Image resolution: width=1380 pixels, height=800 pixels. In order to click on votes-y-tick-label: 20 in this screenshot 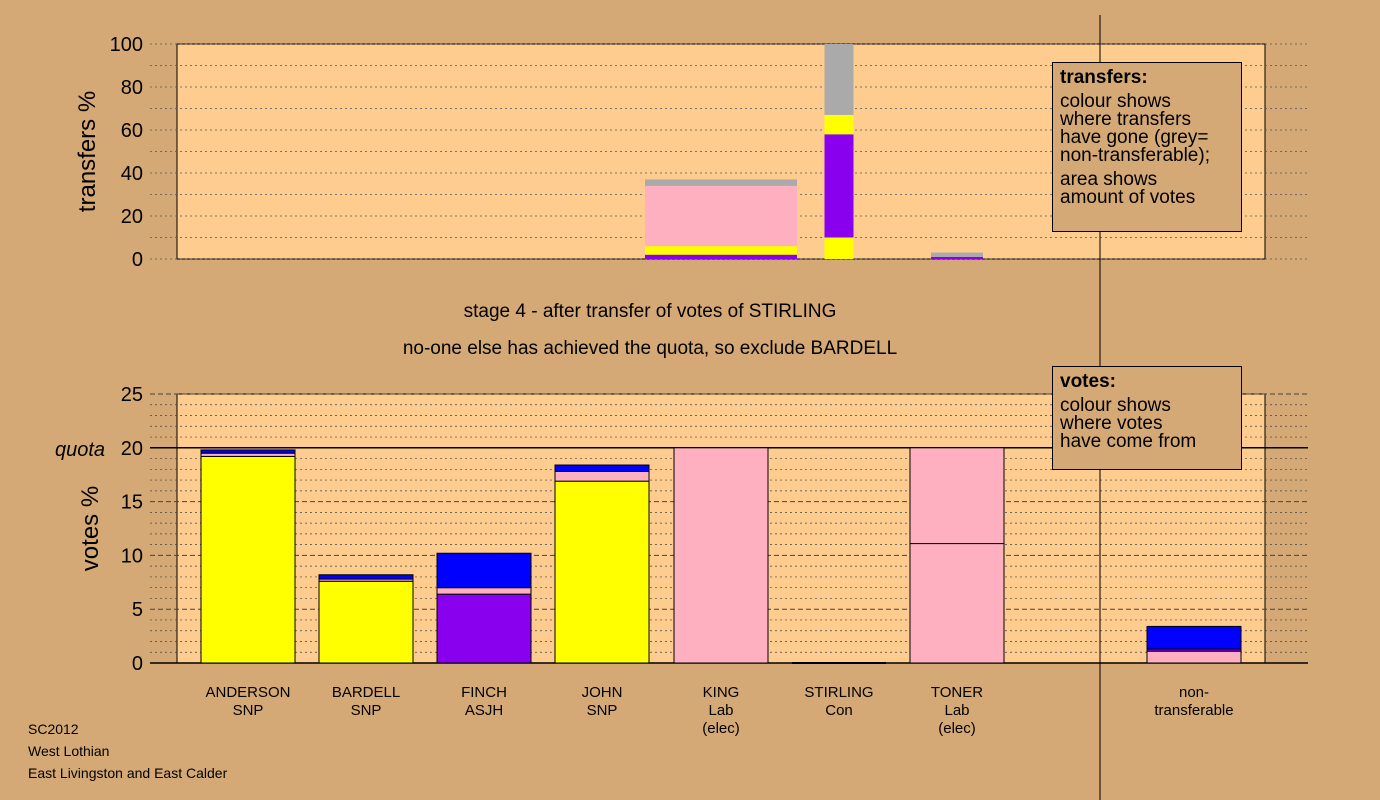, I will do `click(132, 449)`.